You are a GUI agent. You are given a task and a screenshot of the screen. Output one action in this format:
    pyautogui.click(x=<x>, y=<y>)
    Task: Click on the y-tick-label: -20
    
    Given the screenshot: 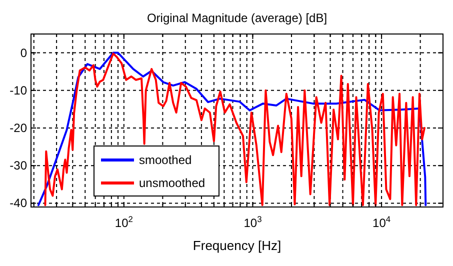 What is the action you would take?
    pyautogui.click(x=19, y=128)
    